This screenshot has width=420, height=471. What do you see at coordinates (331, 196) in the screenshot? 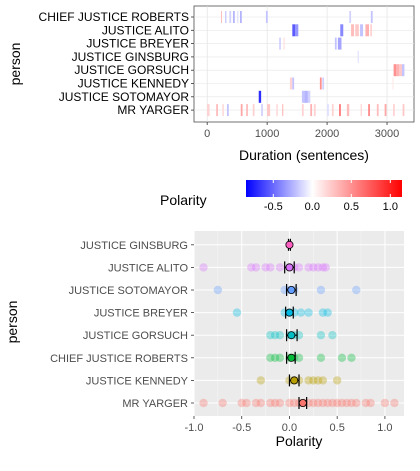
I see `legend-ticks: -0.5 0.0 0.5 1.0` at bounding box center [331, 196].